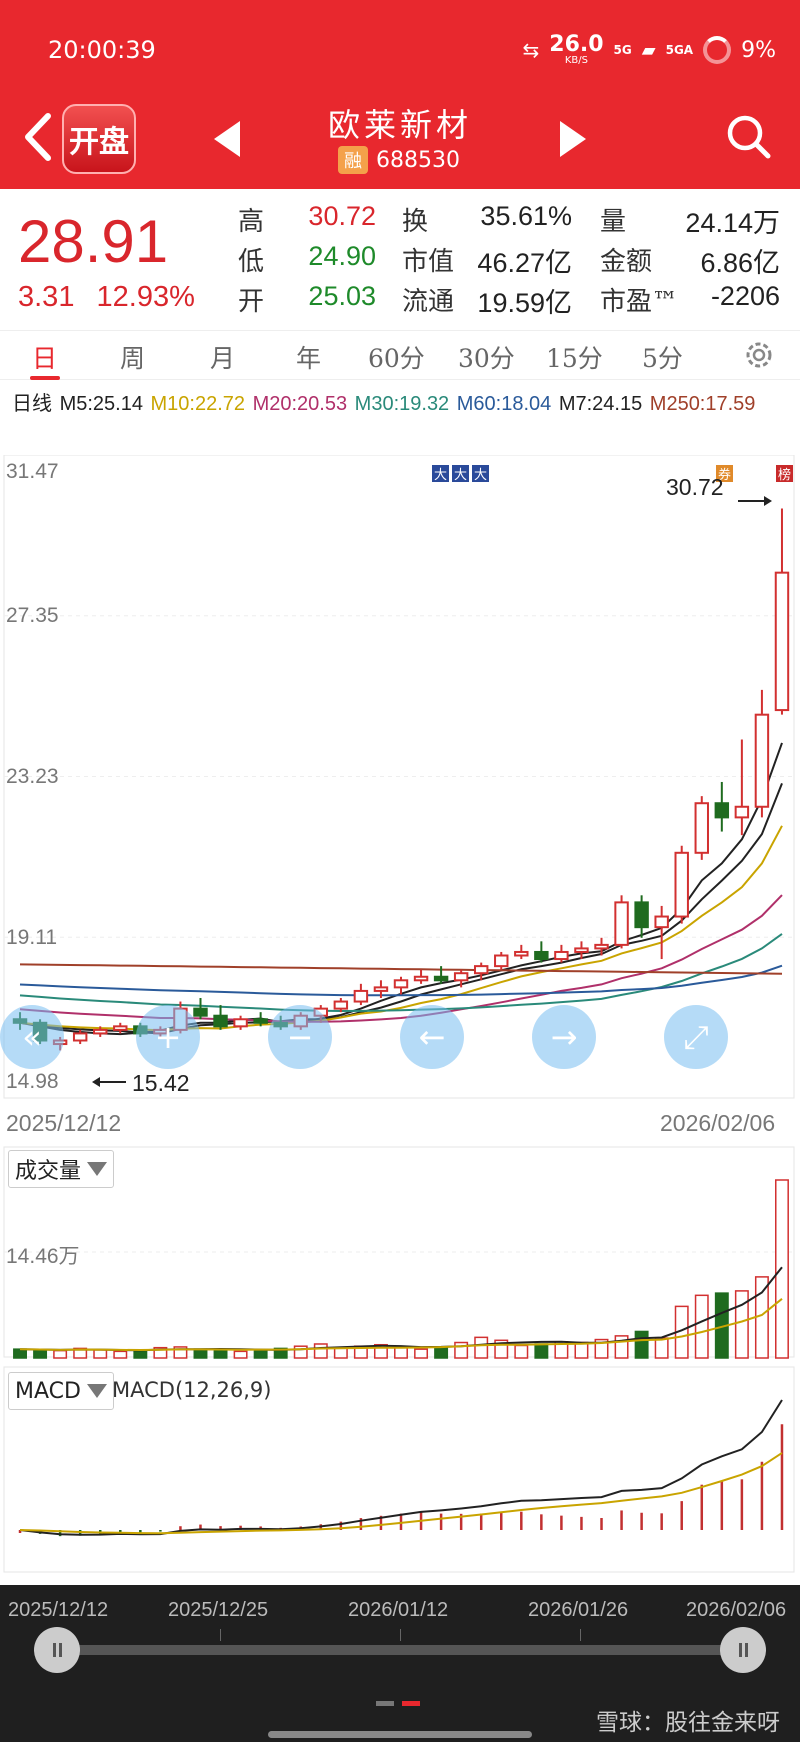 The width and height of the screenshot is (800, 1742). Describe the element at coordinates (32, 1081) in the screenshot. I see `y-tick-label: 14.98` at that location.